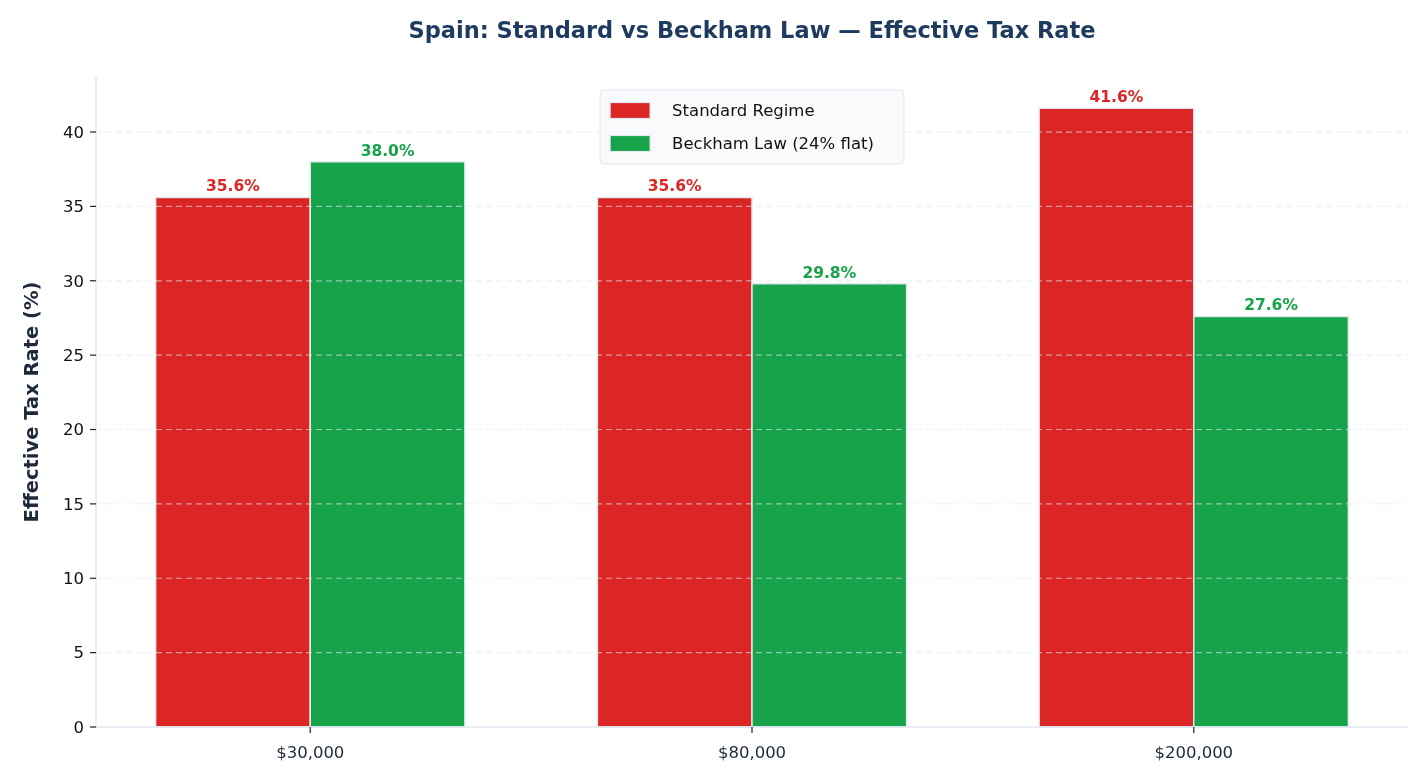 The width and height of the screenshot is (1423, 783). Describe the element at coordinates (1271, 305) in the screenshot. I see `data-label: 27.6%` at that location.